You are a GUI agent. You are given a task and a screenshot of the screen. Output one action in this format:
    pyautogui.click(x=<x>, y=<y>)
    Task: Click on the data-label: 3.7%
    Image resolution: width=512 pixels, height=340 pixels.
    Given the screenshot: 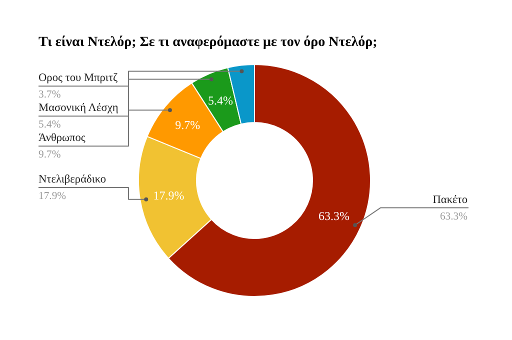 What is the action you would take?
    pyautogui.click(x=49, y=95)
    